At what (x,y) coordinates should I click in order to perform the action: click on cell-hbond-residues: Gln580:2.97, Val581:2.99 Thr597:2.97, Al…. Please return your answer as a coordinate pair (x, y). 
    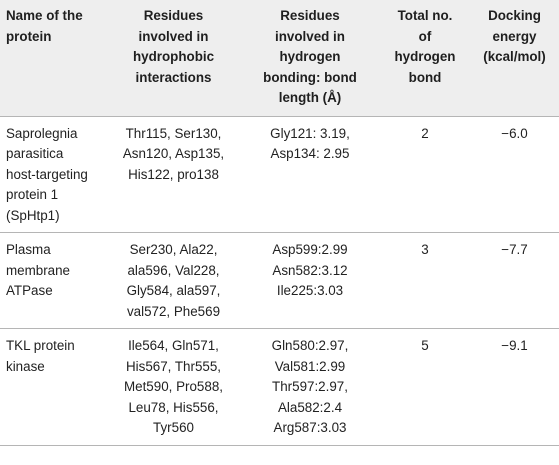
    Looking at the image, I should click on (310, 387).